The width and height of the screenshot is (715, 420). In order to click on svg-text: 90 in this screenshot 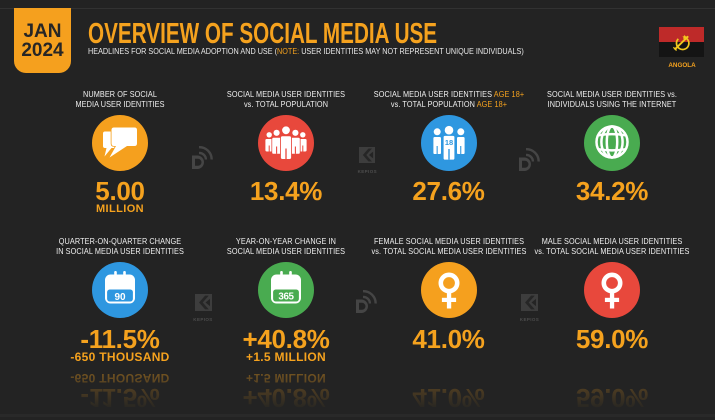, I will do `click(120, 297)`.